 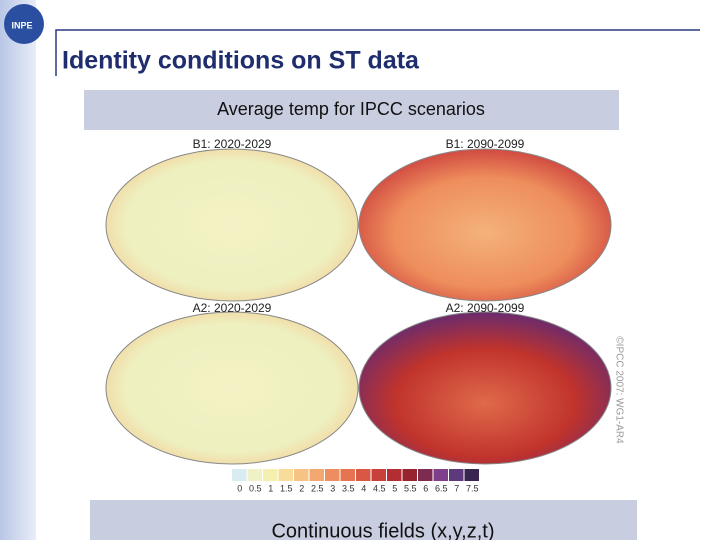 What do you see at coordinates (485, 144) in the screenshot?
I see `map-label: B1: 2090-2099` at bounding box center [485, 144].